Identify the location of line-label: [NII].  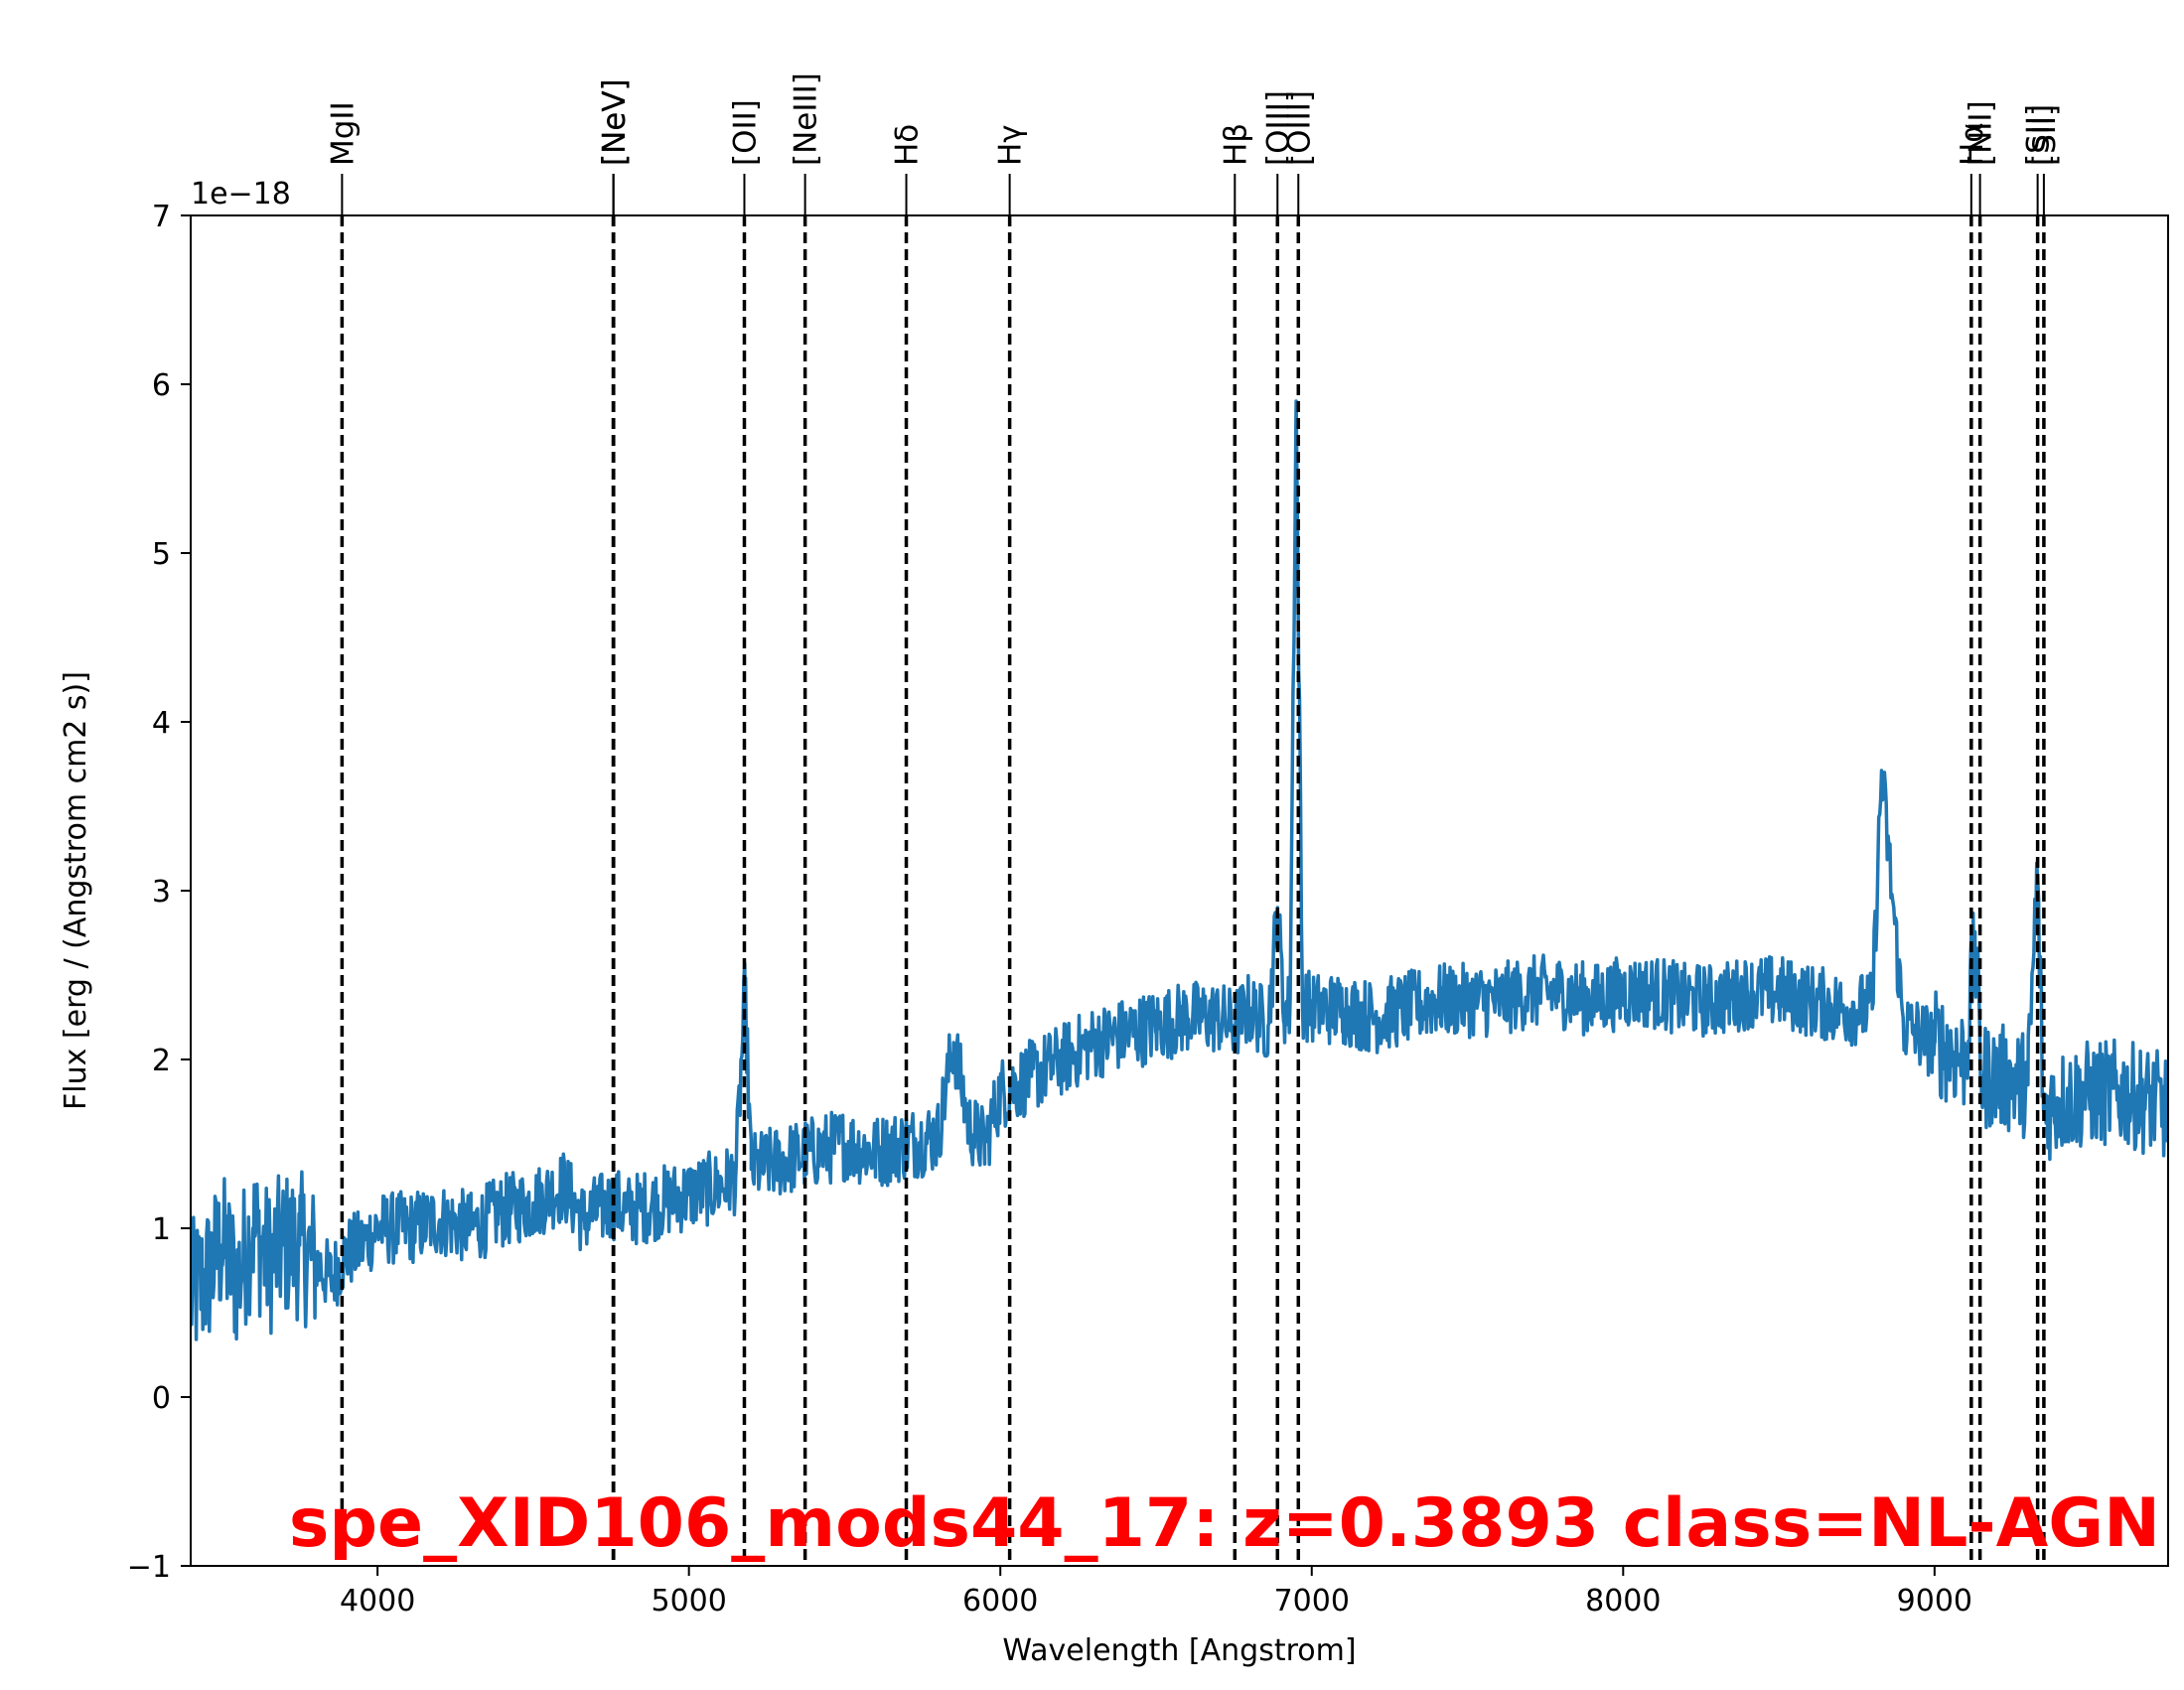
(1981, 133).